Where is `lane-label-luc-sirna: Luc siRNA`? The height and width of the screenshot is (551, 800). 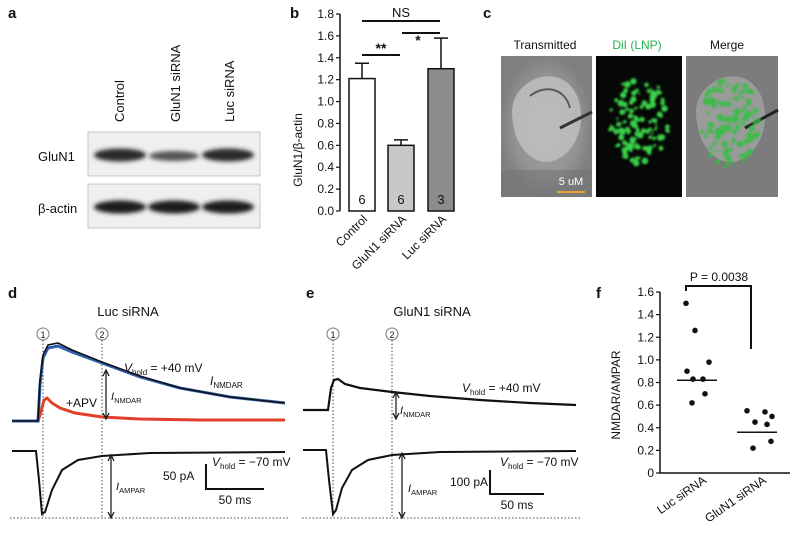
lane-label-luc-sirna: Luc siRNA is located at coordinates (229, 91).